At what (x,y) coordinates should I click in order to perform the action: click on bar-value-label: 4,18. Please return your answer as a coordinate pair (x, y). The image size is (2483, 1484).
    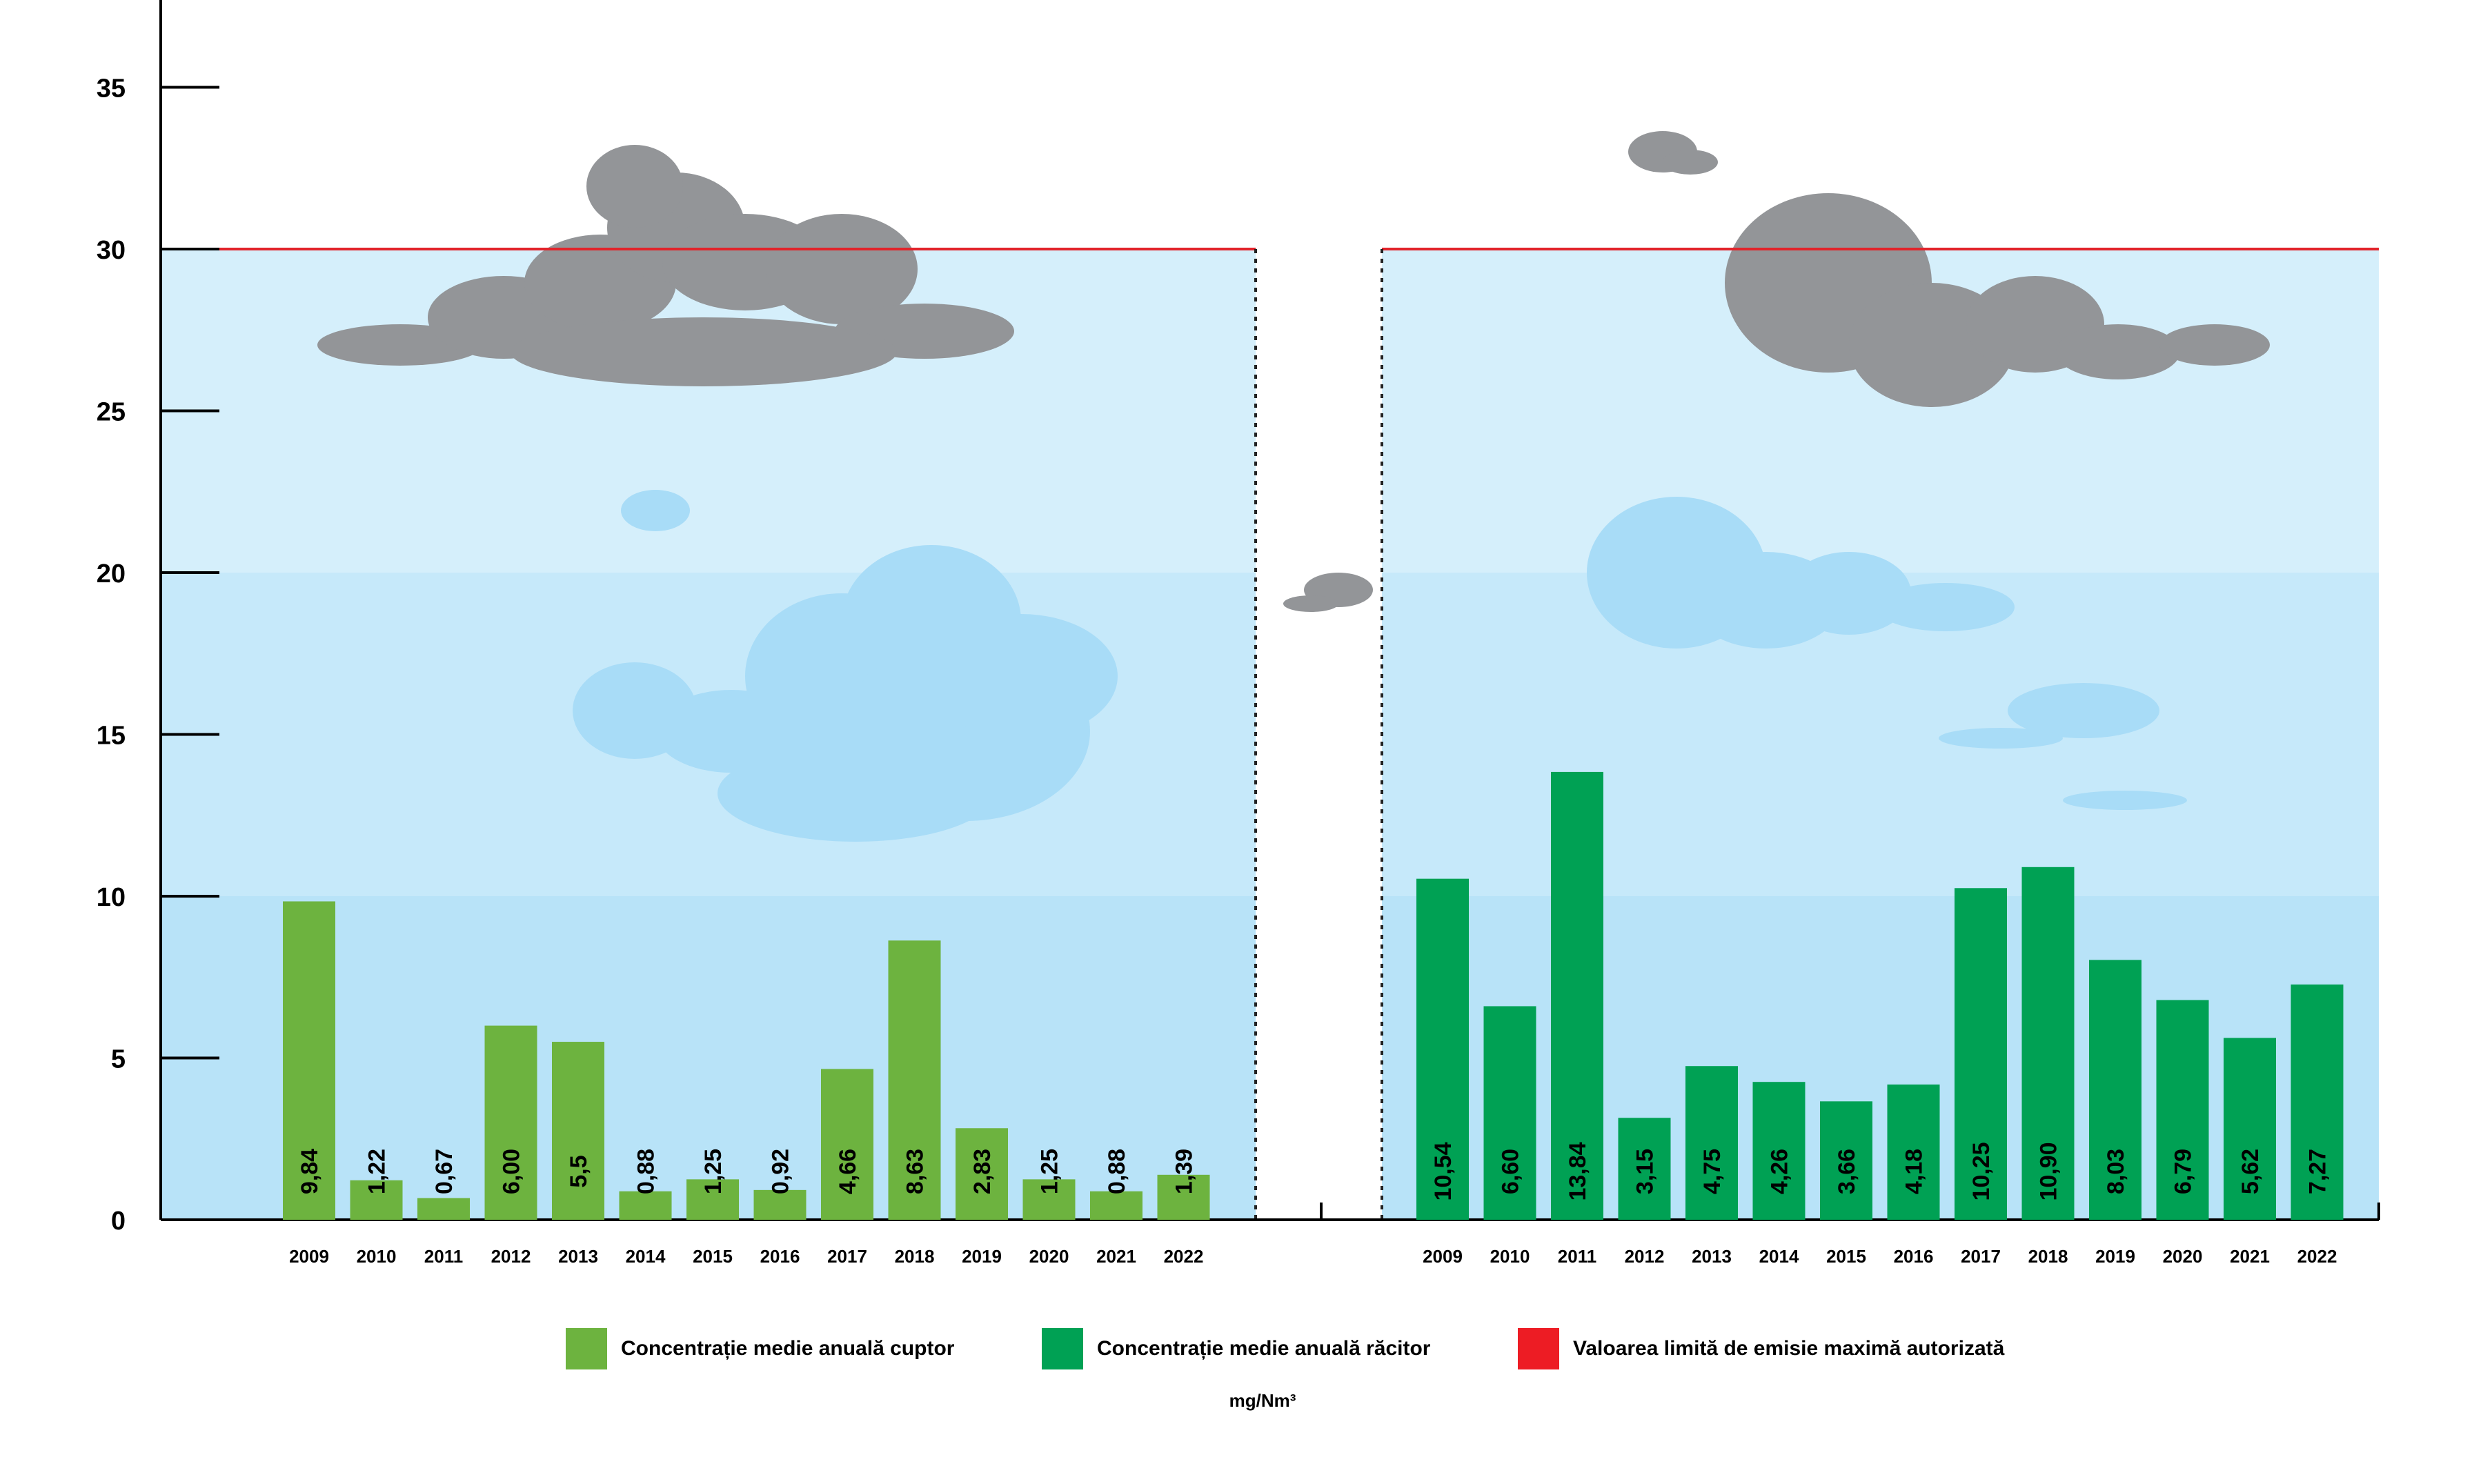
    Looking at the image, I should click on (1915, 1171).